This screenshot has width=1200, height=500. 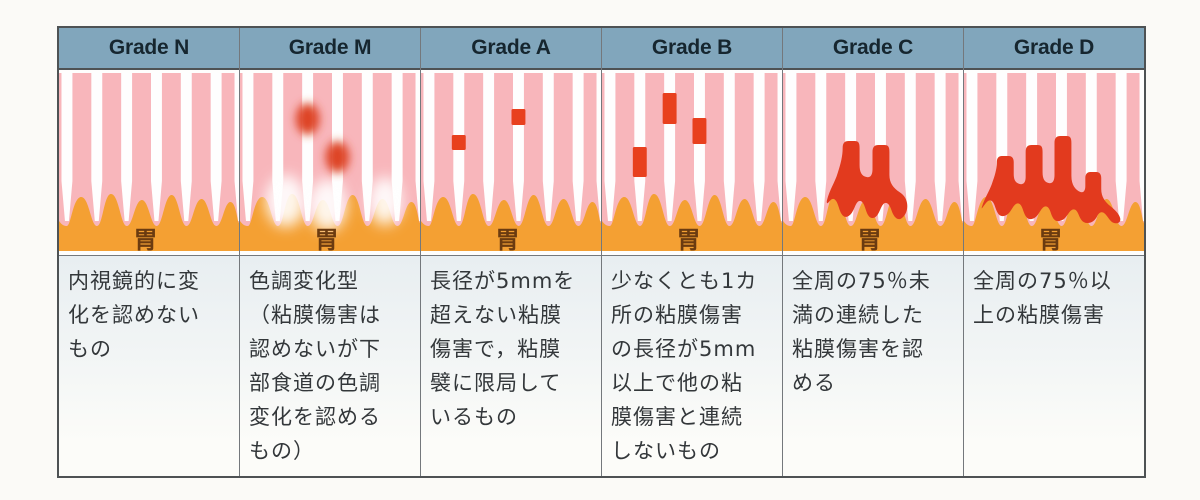 I want to click on grade-description: 色調変化型 （粘膜傷害は 認めないが下 部食道の色調 変化を認める もの）, so click(x=330, y=366).